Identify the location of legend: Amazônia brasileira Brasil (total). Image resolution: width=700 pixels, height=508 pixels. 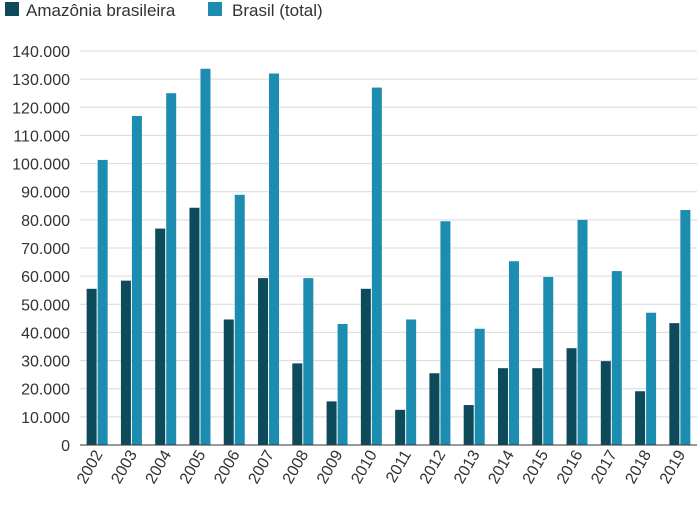
(164, 10).